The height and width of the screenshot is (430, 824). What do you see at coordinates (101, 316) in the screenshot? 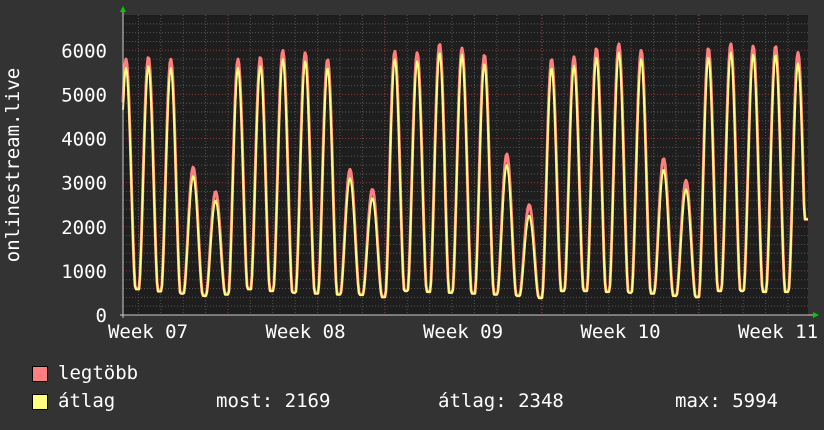
I see `y-tick-label: 0` at bounding box center [101, 316].